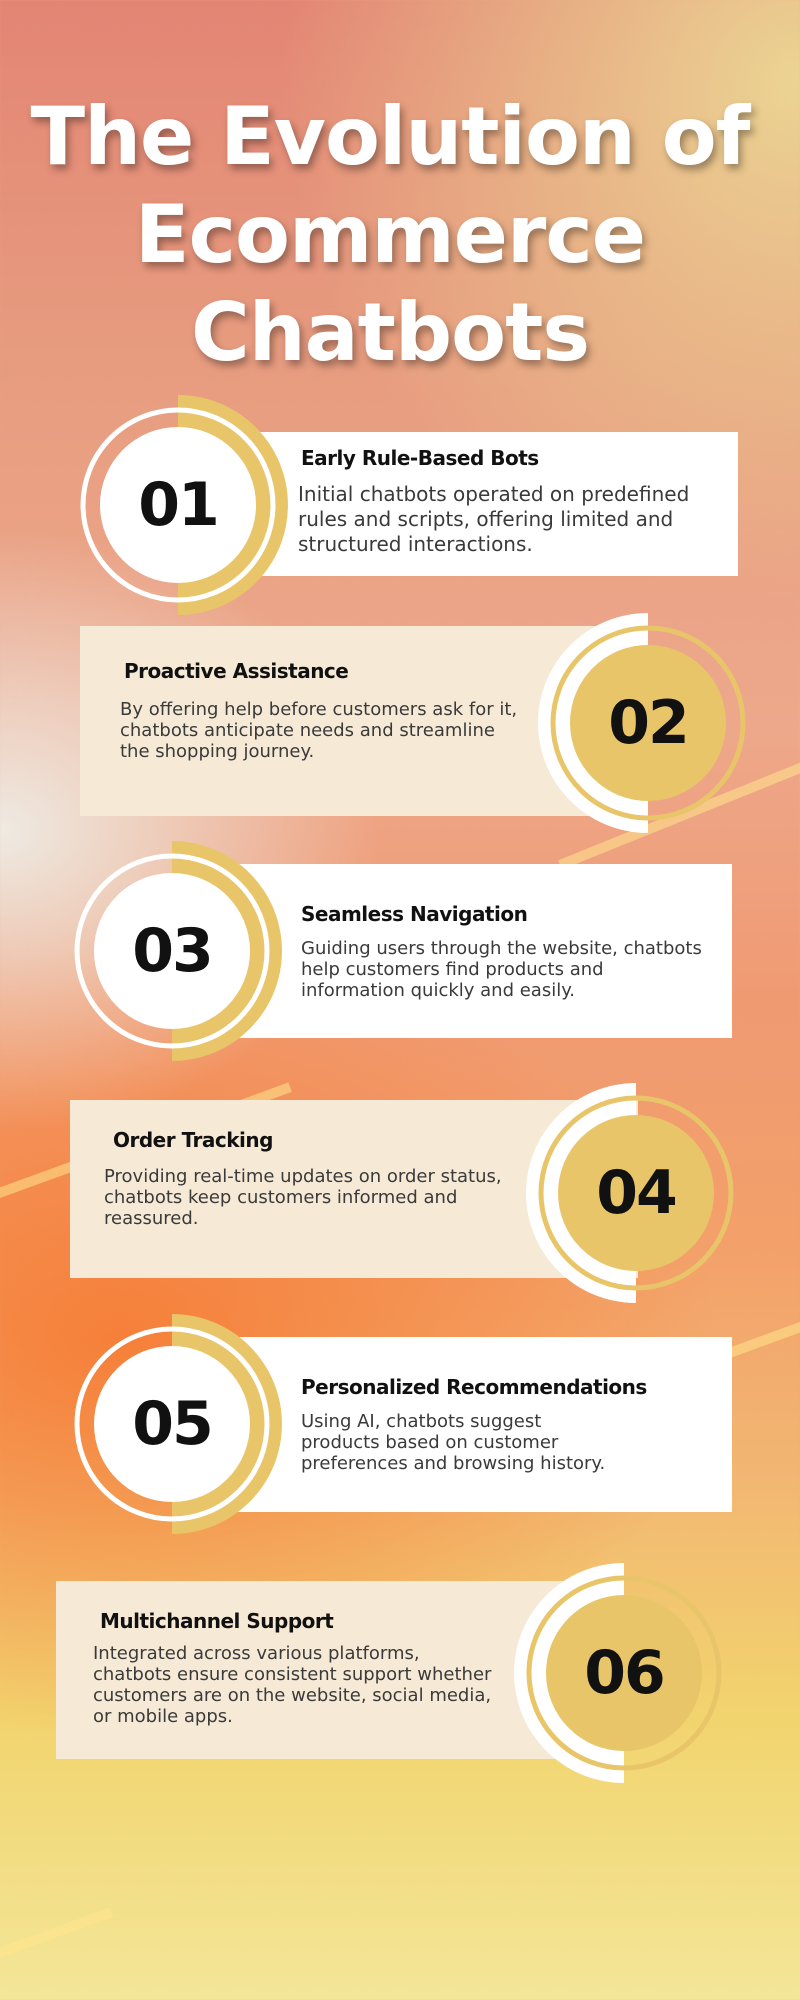  I want to click on step-badge-5: 05, so click(172, 1424).